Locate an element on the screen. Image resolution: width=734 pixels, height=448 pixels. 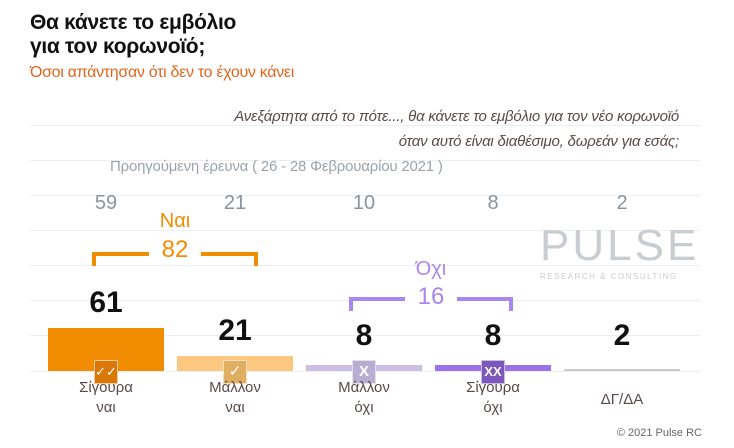
group-total: 82 is located at coordinates (175, 250).